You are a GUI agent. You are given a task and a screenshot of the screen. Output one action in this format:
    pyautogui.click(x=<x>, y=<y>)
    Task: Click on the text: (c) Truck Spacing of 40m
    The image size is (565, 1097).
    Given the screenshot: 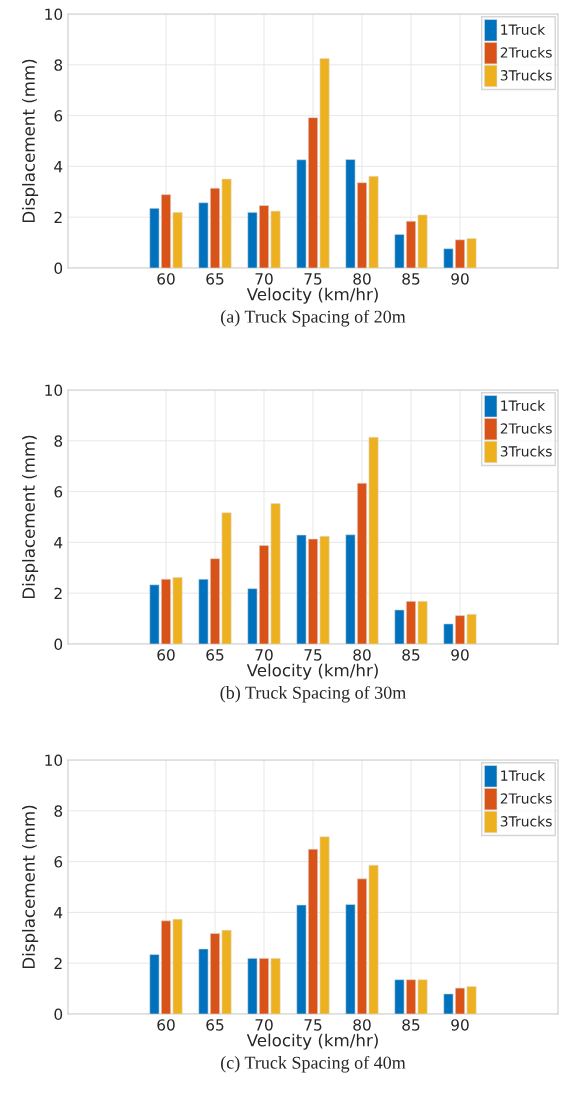 What is the action you would take?
    pyautogui.click(x=313, y=1064)
    